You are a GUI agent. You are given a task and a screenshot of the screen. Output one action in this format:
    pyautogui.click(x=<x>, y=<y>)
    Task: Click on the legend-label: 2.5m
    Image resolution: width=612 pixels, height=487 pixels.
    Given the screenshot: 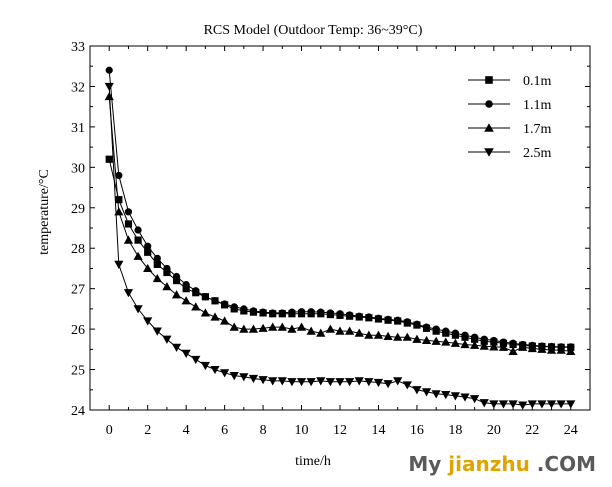 What is the action you would take?
    pyautogui.click(x=537, y=153)
    